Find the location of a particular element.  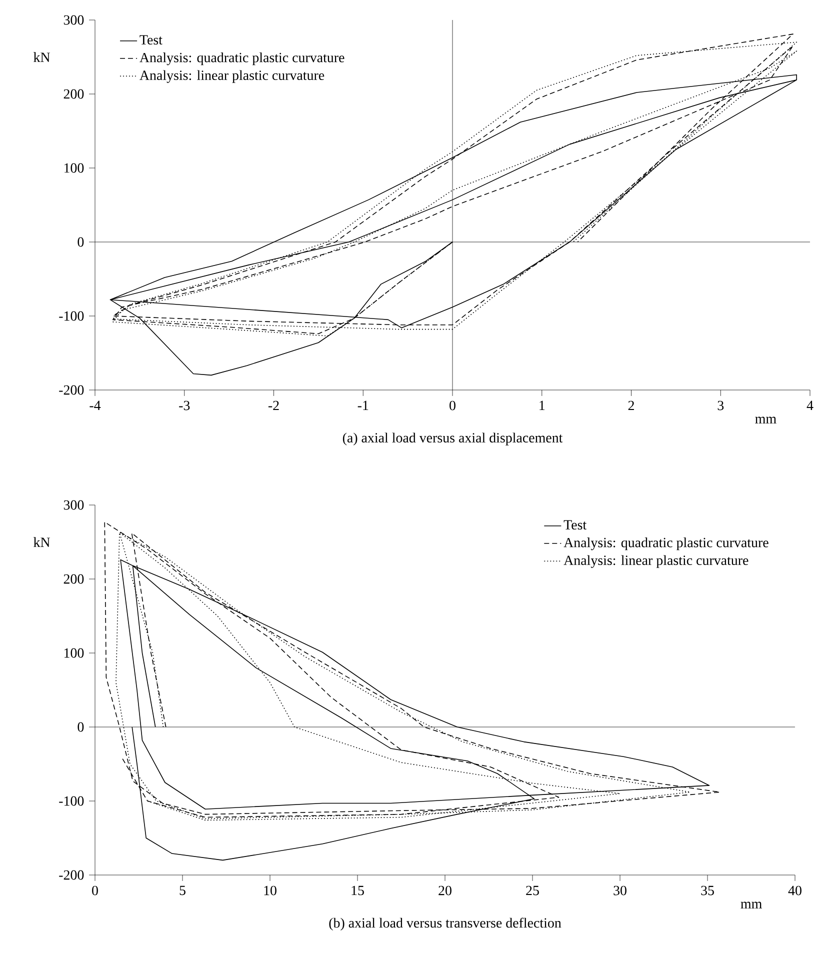

x-tick-label: 25 is located at coordinates (532, 891).